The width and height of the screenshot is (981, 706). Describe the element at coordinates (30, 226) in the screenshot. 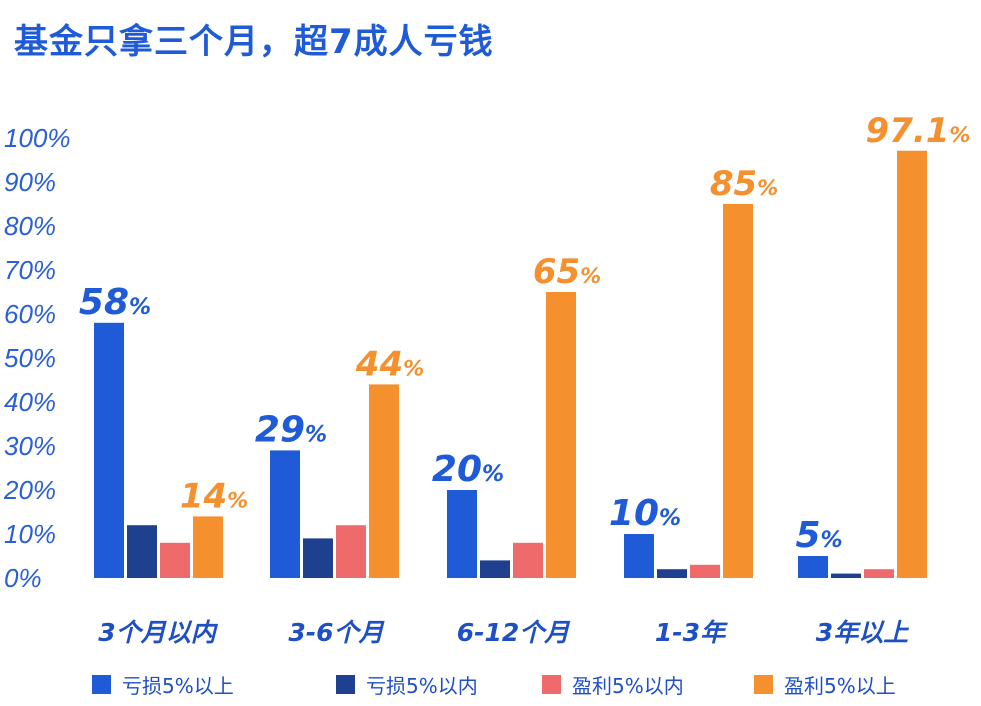

I see `y-tick-label: 80%` at that location.